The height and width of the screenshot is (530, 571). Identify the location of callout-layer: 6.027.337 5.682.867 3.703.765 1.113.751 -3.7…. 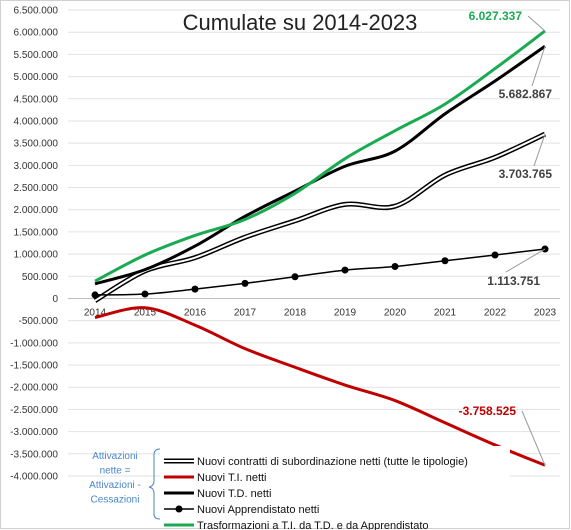
(506, 237).